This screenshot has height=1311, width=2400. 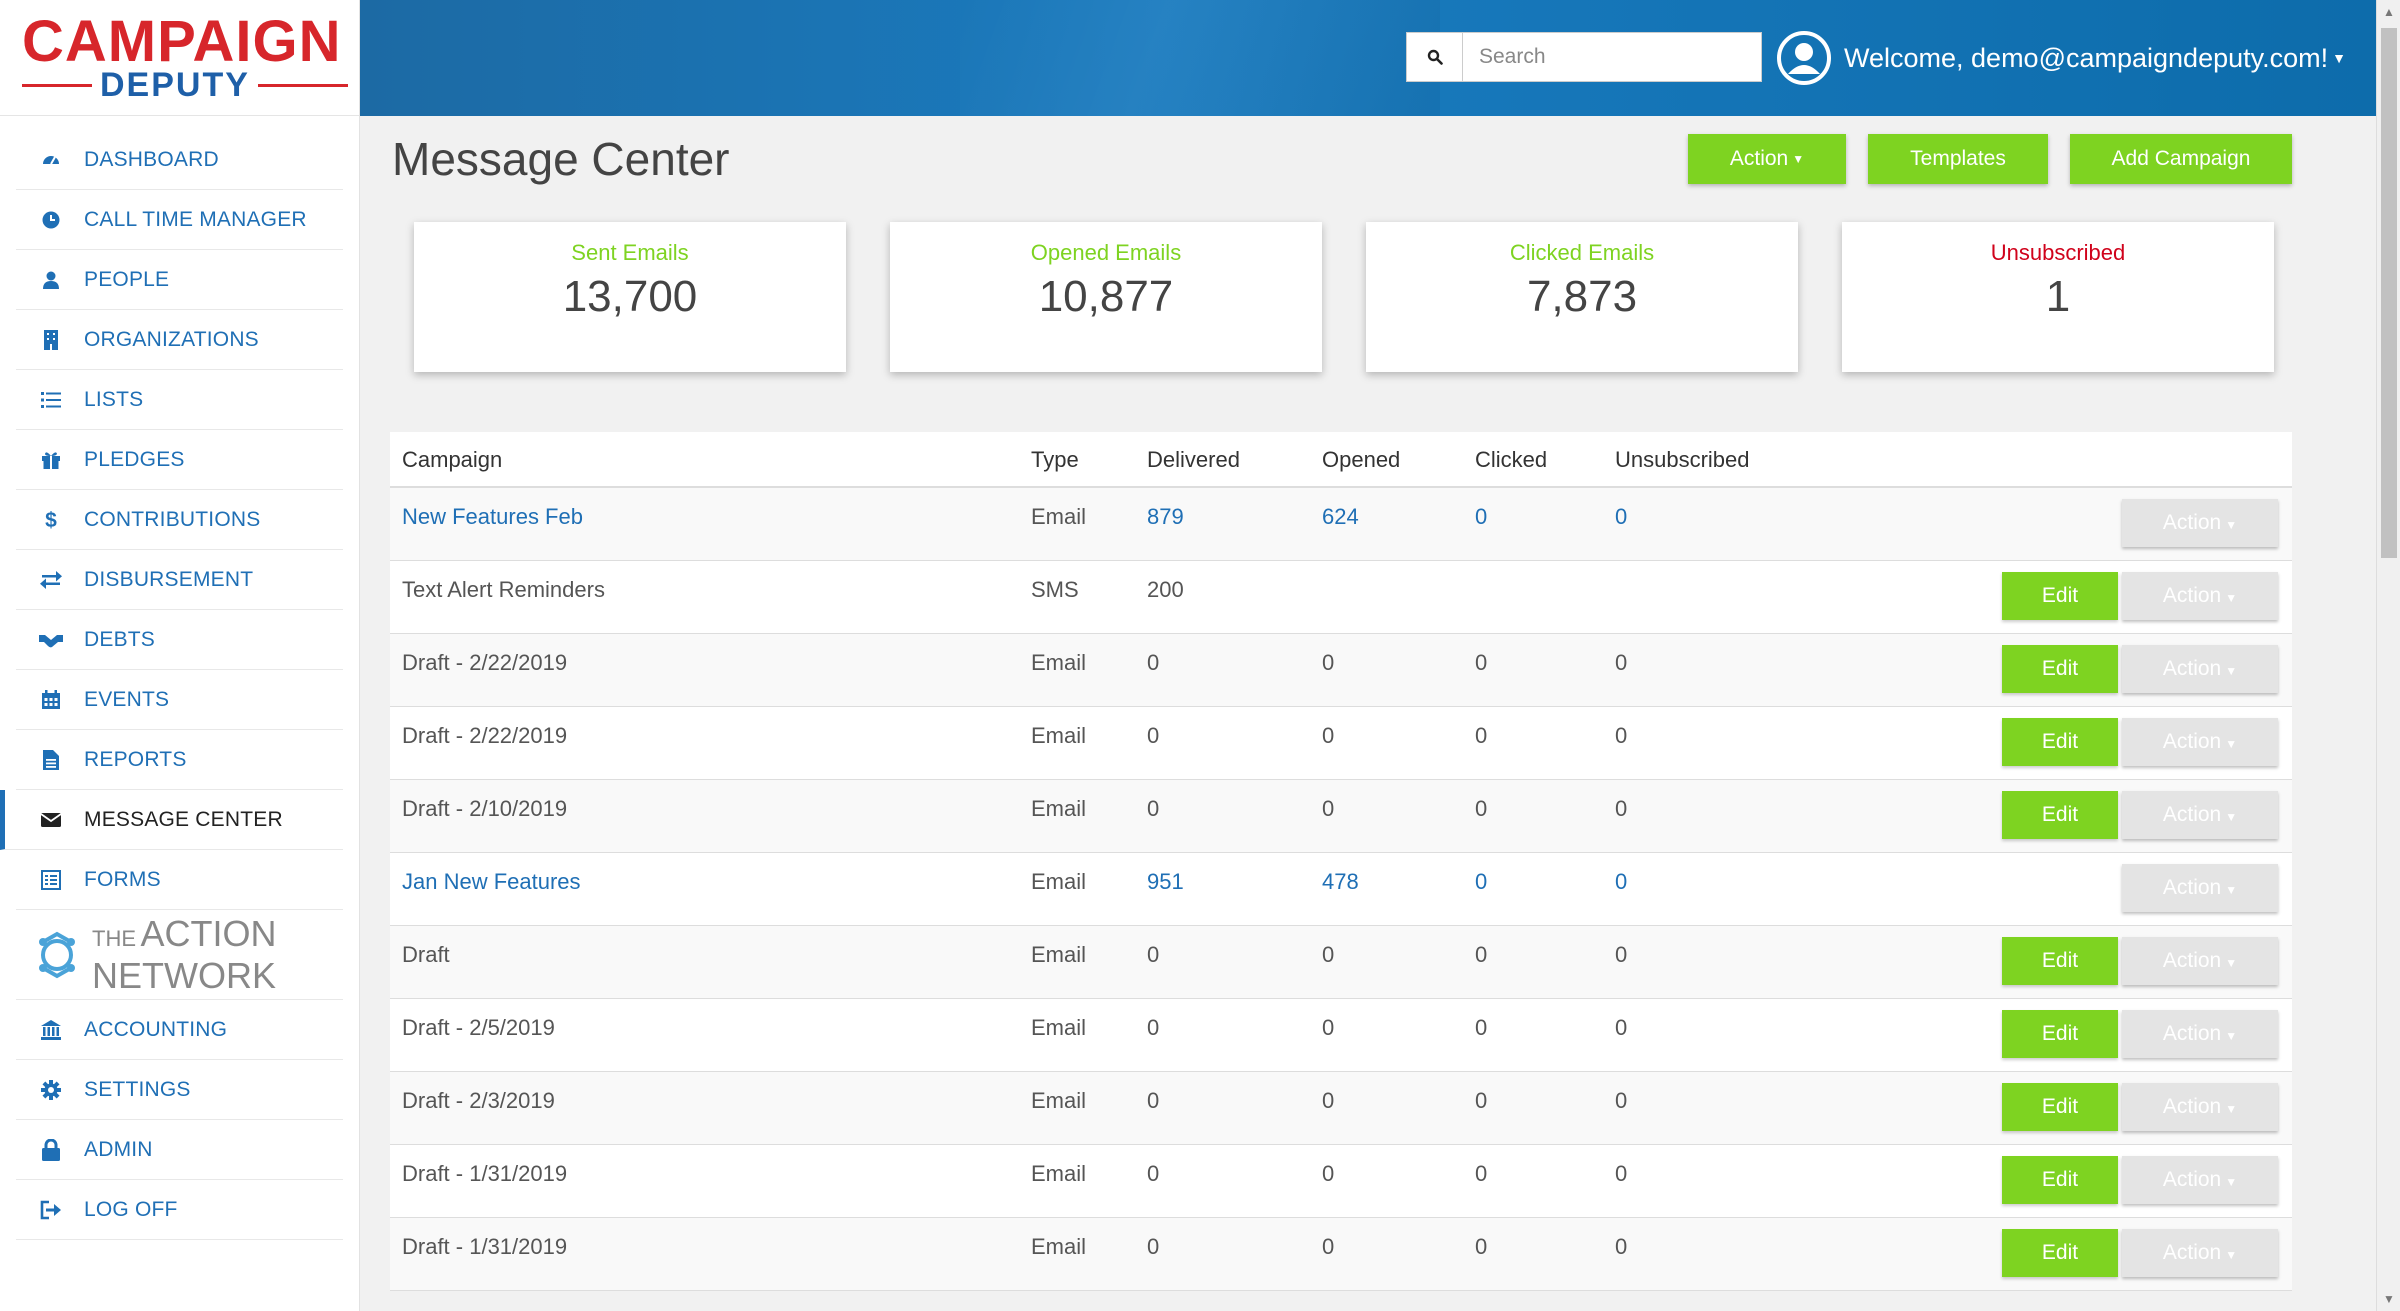 I want to click on sidebar-item-label: ACCOUNTING, so click(x=156, y=1029).